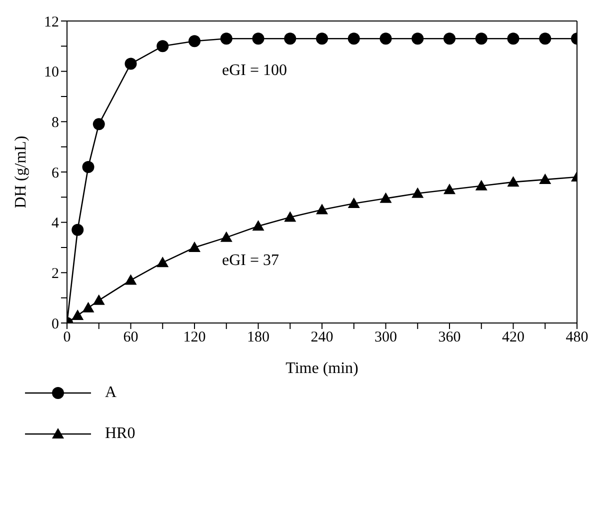  Describe the element at coordinates (449, 338) in the screenshot. I see `x-tick-label: 360` at that location.